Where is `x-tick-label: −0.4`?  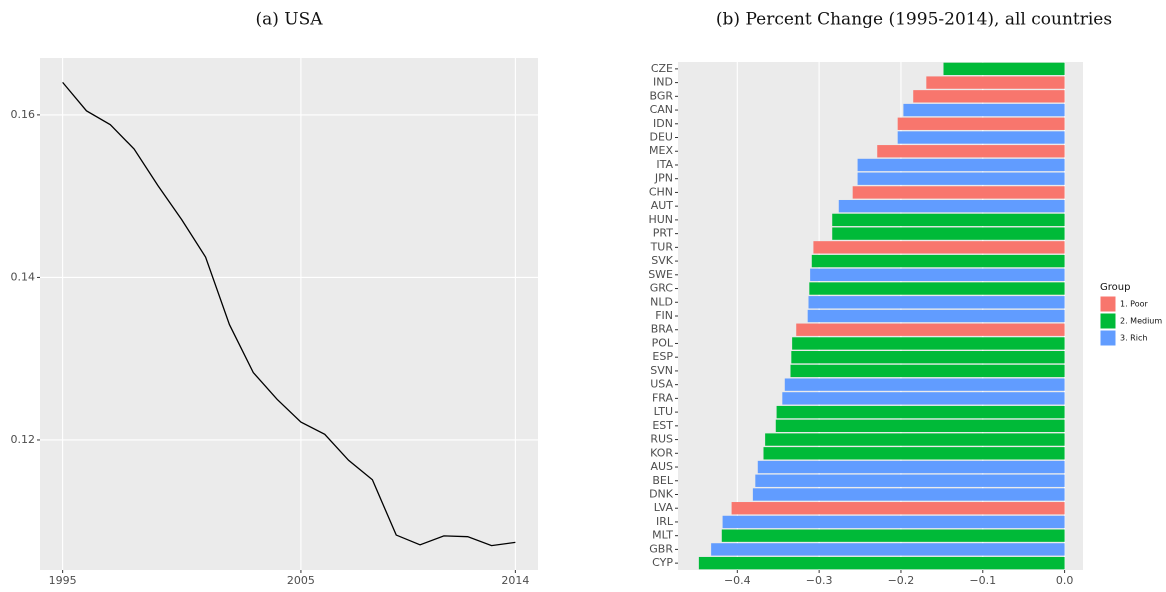 x-tick-label: −0.4 is located at coordinates (737, 580).